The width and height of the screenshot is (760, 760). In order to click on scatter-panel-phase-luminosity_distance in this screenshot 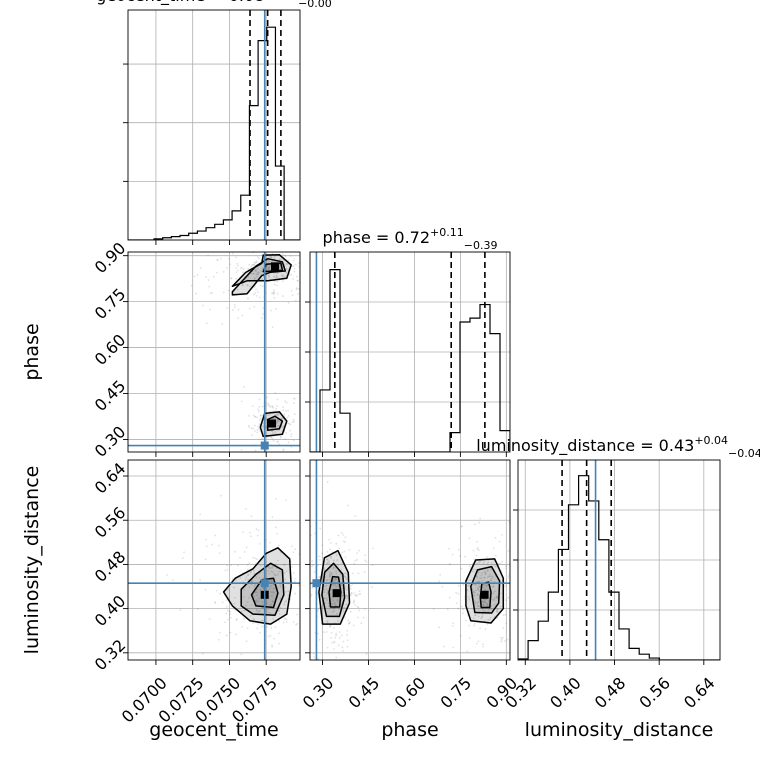, I will do `click(412, 562)`.